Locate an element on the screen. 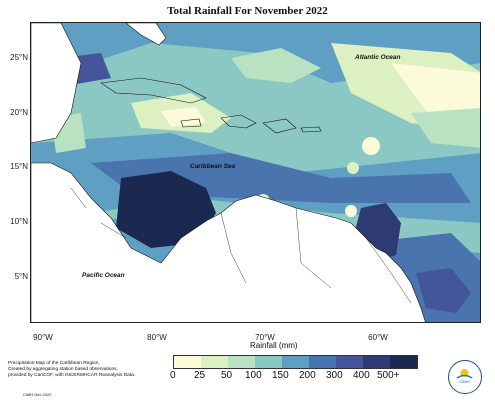 This screenshot has height=400, width=495. legend-title: Rainfall (mm) is located at coordinates (274, 345).